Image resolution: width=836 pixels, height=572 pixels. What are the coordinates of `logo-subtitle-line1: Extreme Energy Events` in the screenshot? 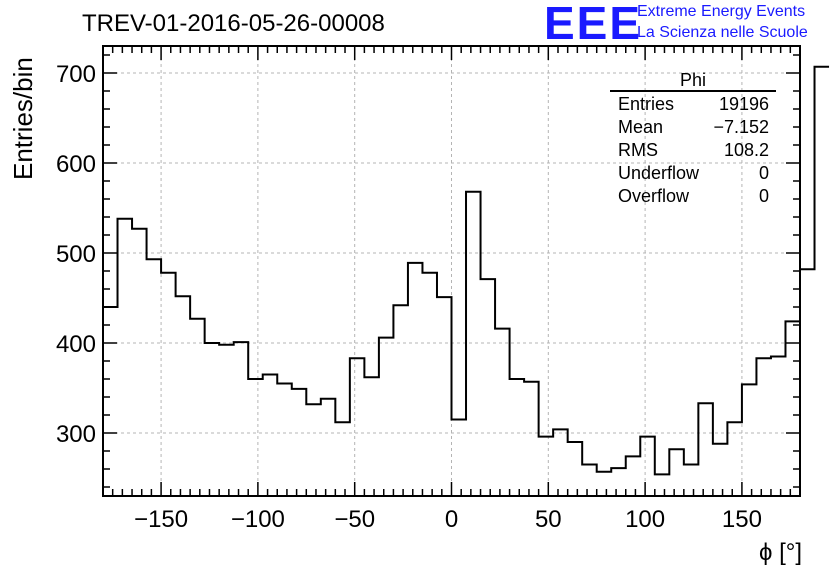 It's located at (721, 11).